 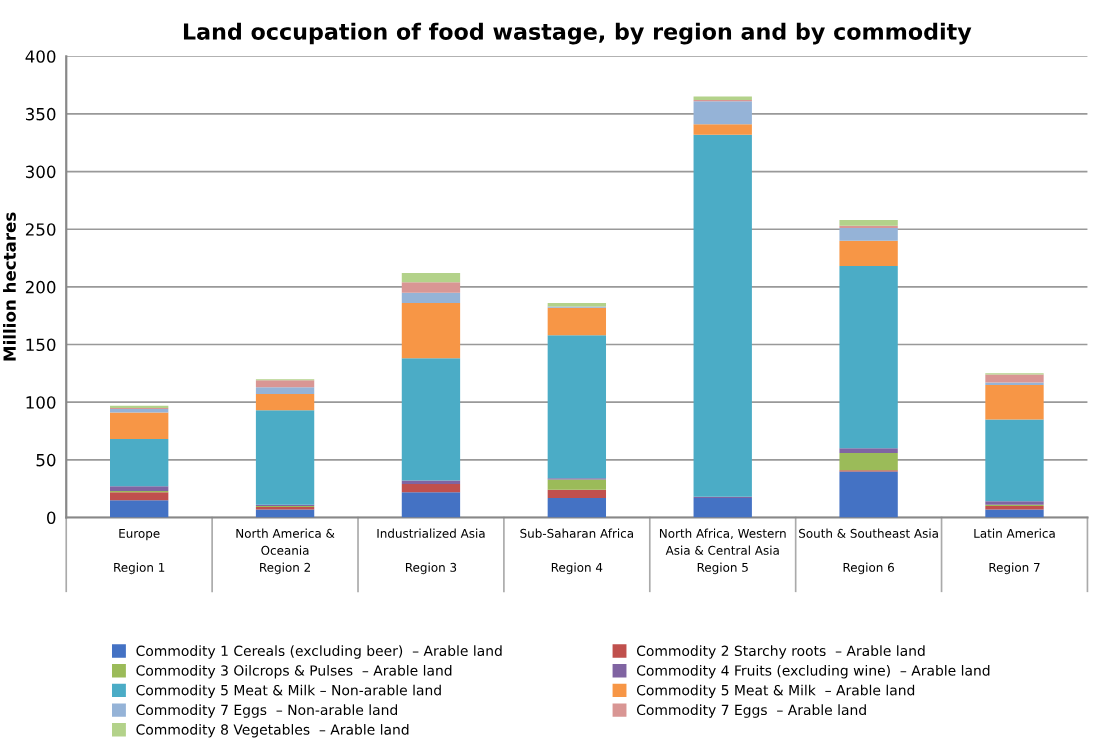 What do you see at coordinates (41, 402) in the screenshot?
I see `y-tick-label: 100` at bounding box center [41, 402].